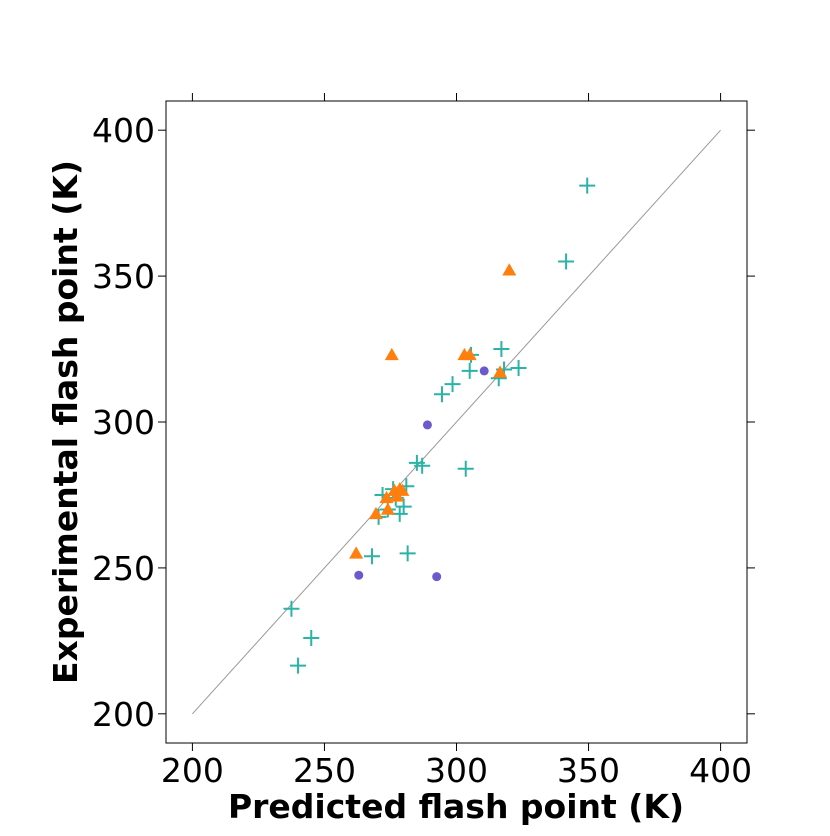 This screenshot has width=830, height=836. Describe the element at coordinates (123, 130) in the screenshot. I see `y-tick-label: 400` at that location.